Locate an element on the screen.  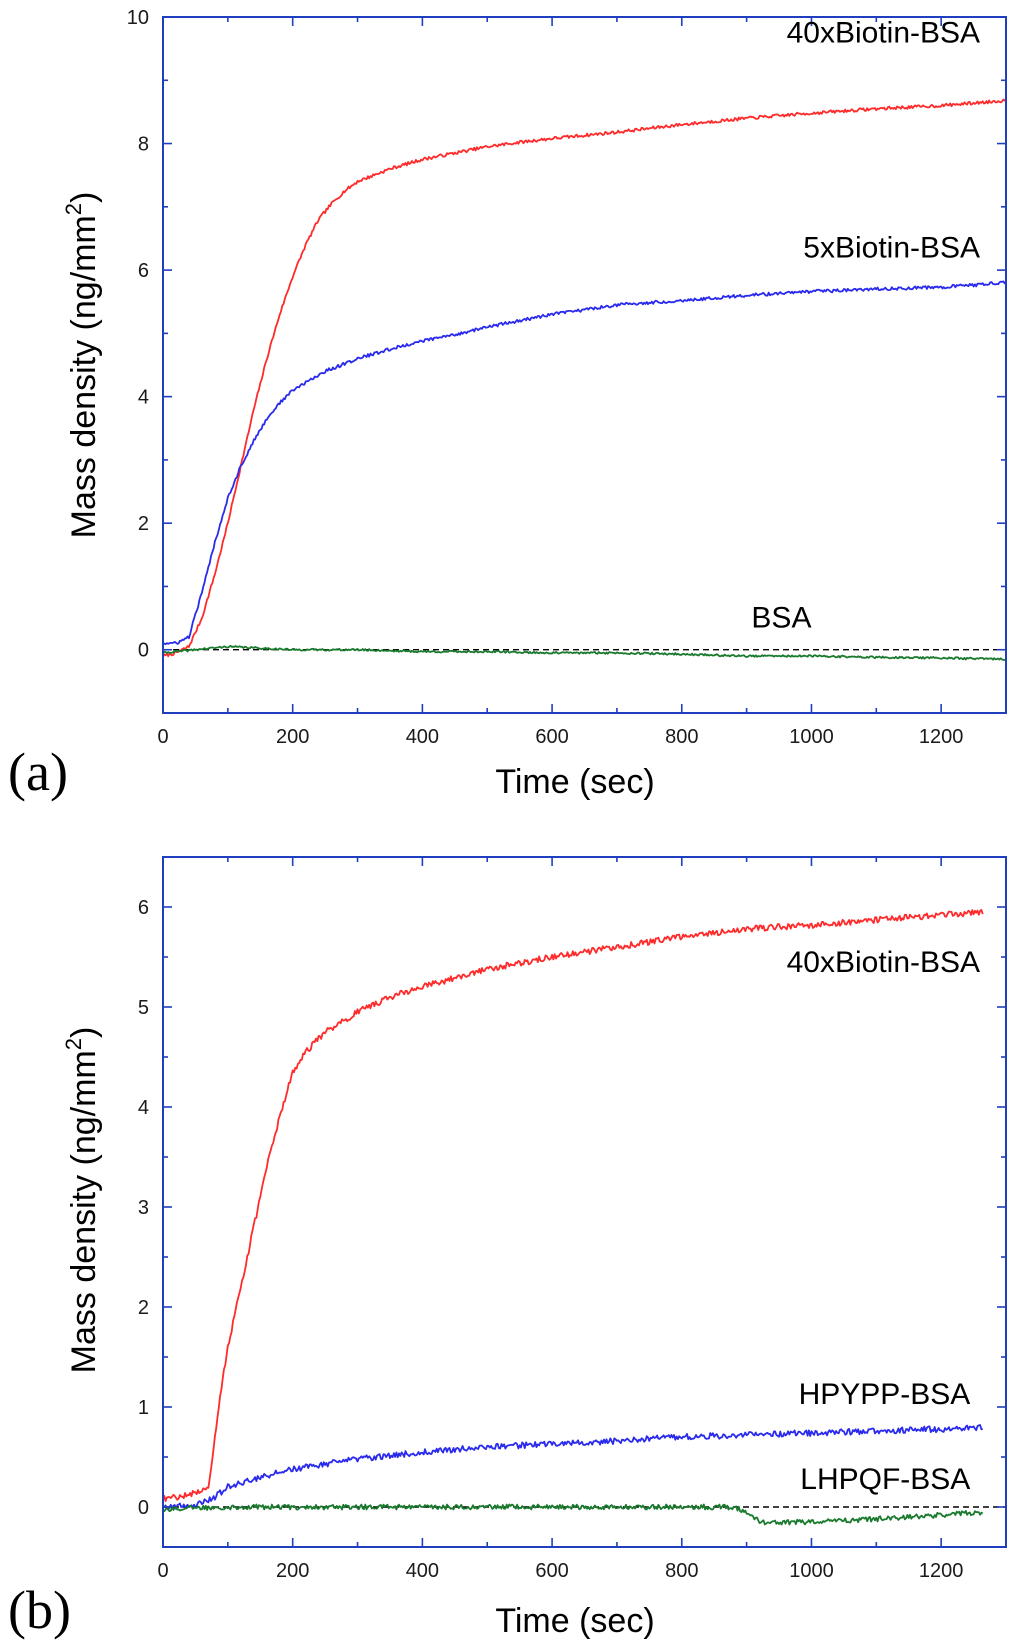
series-line-lhpqf-bsa is located at coordinates (573, 1514).